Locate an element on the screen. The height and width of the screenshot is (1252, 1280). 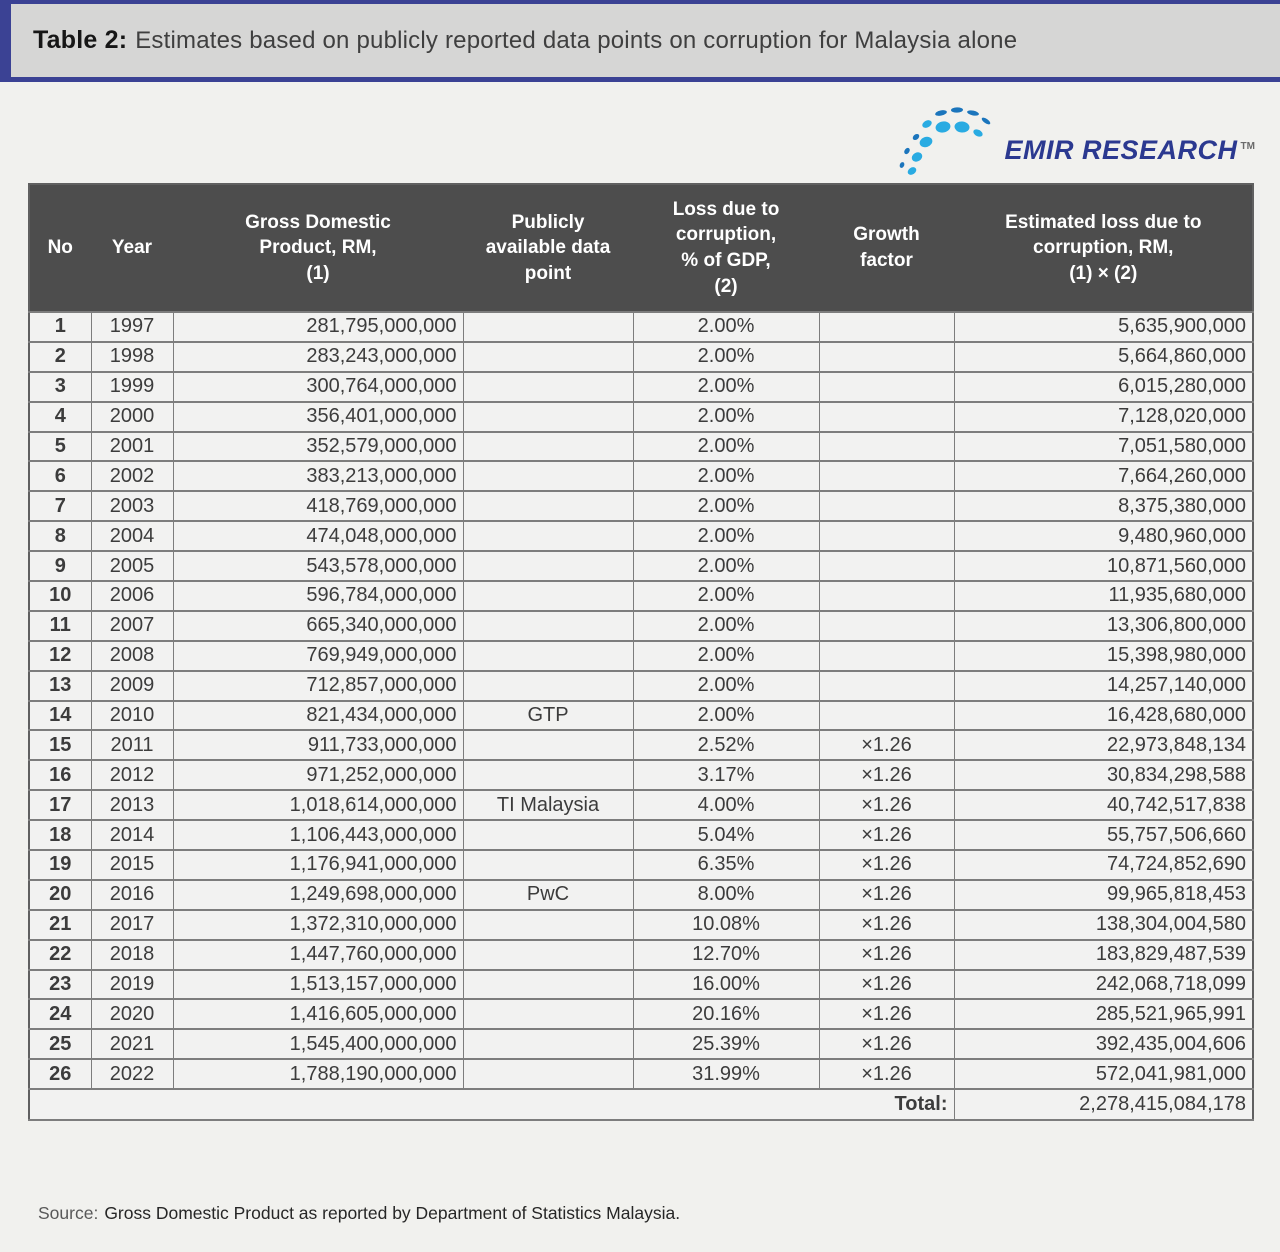
cell-estimated-loss: 10,871,560,000 is located at coordinates (1103, 566).